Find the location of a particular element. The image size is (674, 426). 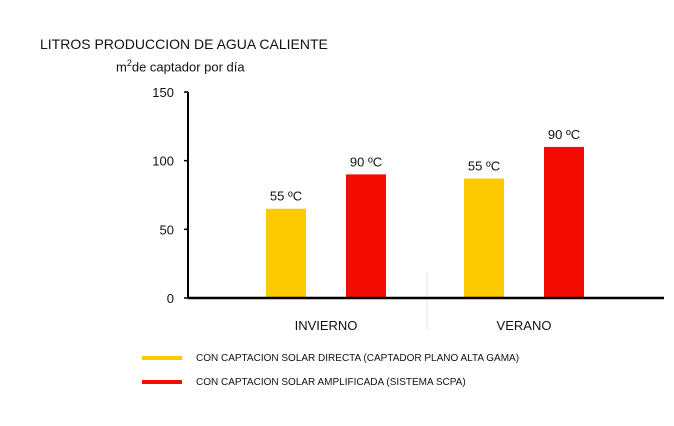

bar-directa-verano is located at coordinates (484, 238).